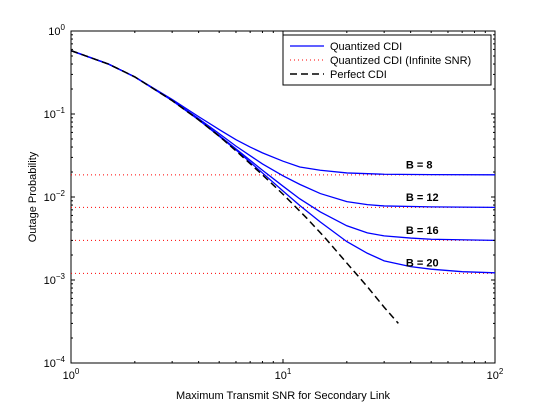 This screenshot has height=410, width=545. Describe the element at coordinates (55, 362) in the screenshot. I see `y-tick-label: 10⁻⁴` at that location.